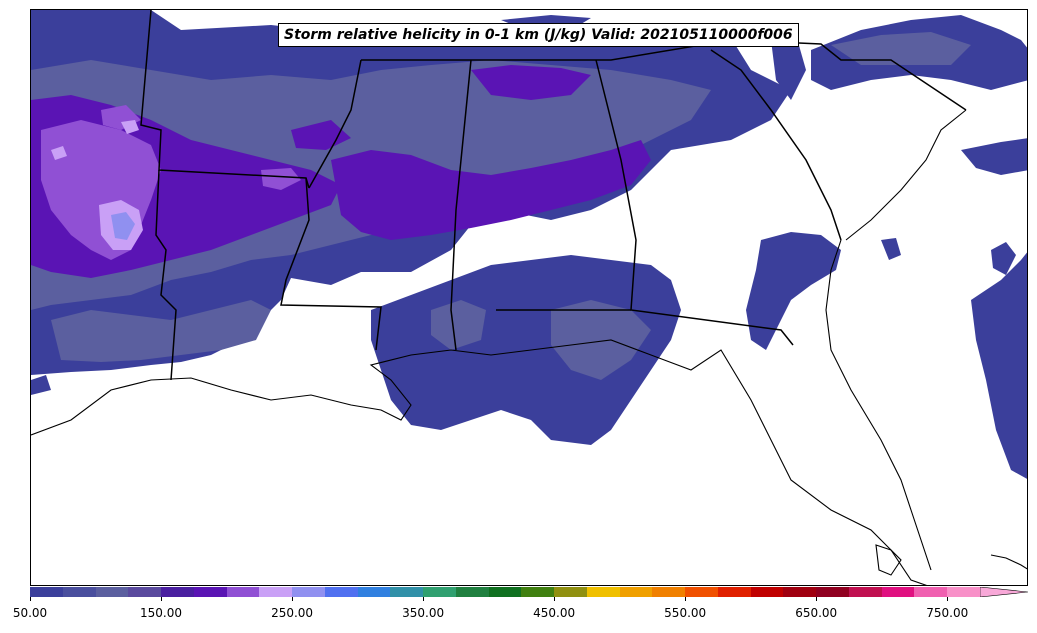 This screenshot has height=633, width=1037. What do you see at coordinates (123, 226) in the screenshot?
I see `helicity-300-layer` at bounding box center [123, 226].